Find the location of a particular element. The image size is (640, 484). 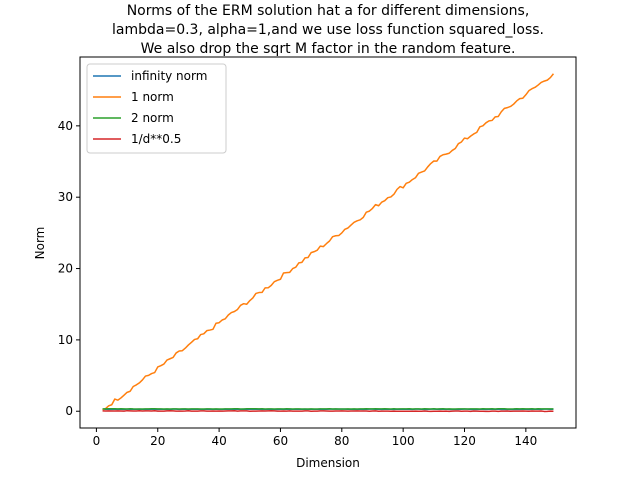

legend-label: 1/d**0.5 is located at coordinates (156, 139).